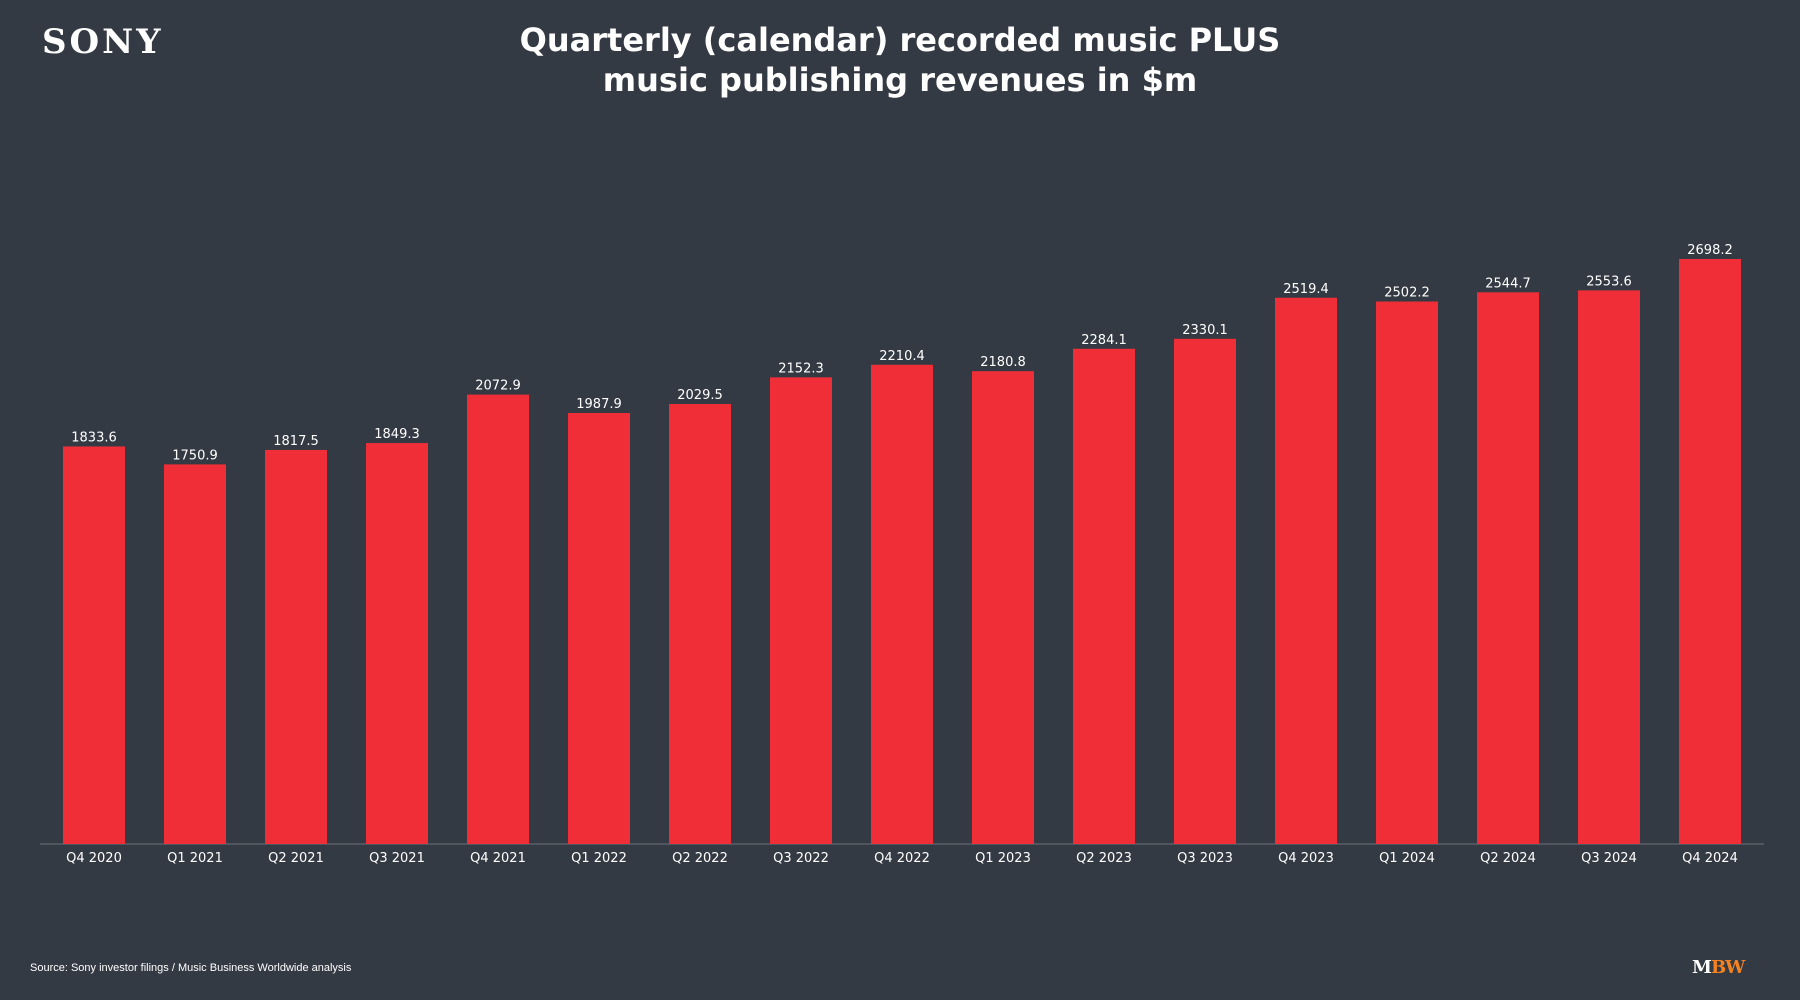 Image resolution: width=1800 pixels, height=1000 pixels. What do you see at coordinates (1003, 607) in the screenshot?
I see `bar-q1-2023` at bounding box center [1003, 607].